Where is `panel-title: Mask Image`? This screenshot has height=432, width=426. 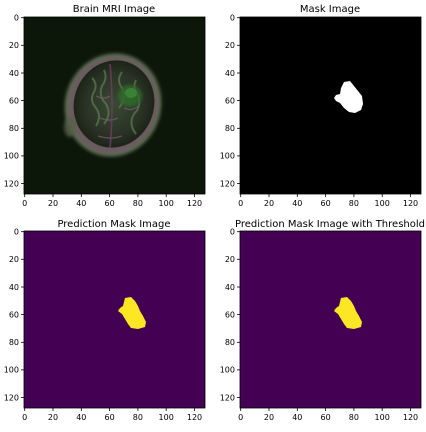 panel-title: Mask Image is located at coordinates (330, 9).